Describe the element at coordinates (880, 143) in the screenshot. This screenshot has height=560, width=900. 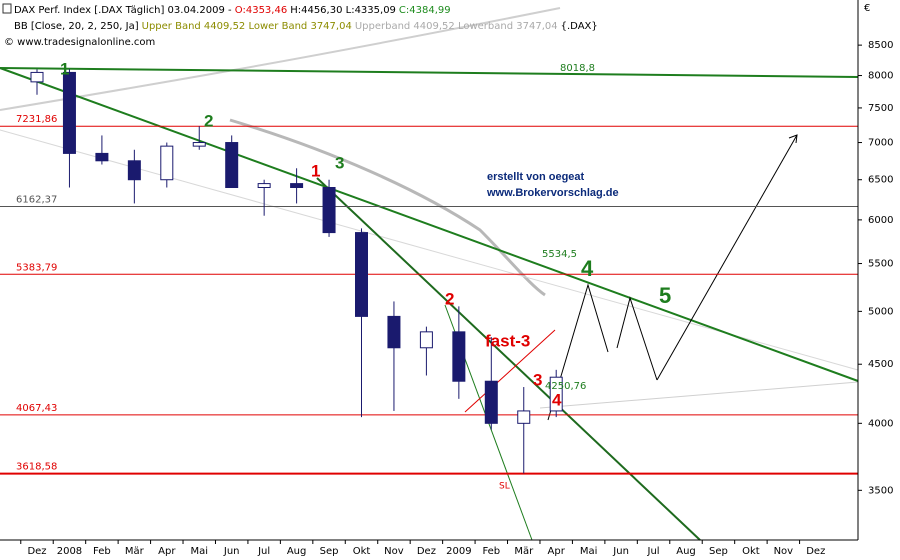
I see `y-tick-label: 7000` at that location.